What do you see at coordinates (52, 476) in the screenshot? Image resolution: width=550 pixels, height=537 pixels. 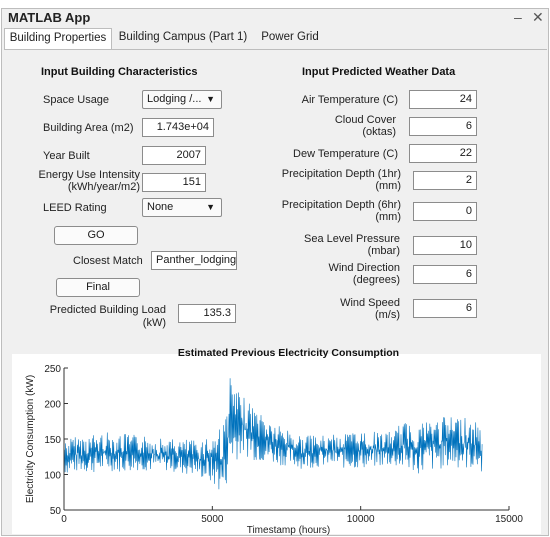 I see `y-tick-label: 100` at bounding box center [52, 476].